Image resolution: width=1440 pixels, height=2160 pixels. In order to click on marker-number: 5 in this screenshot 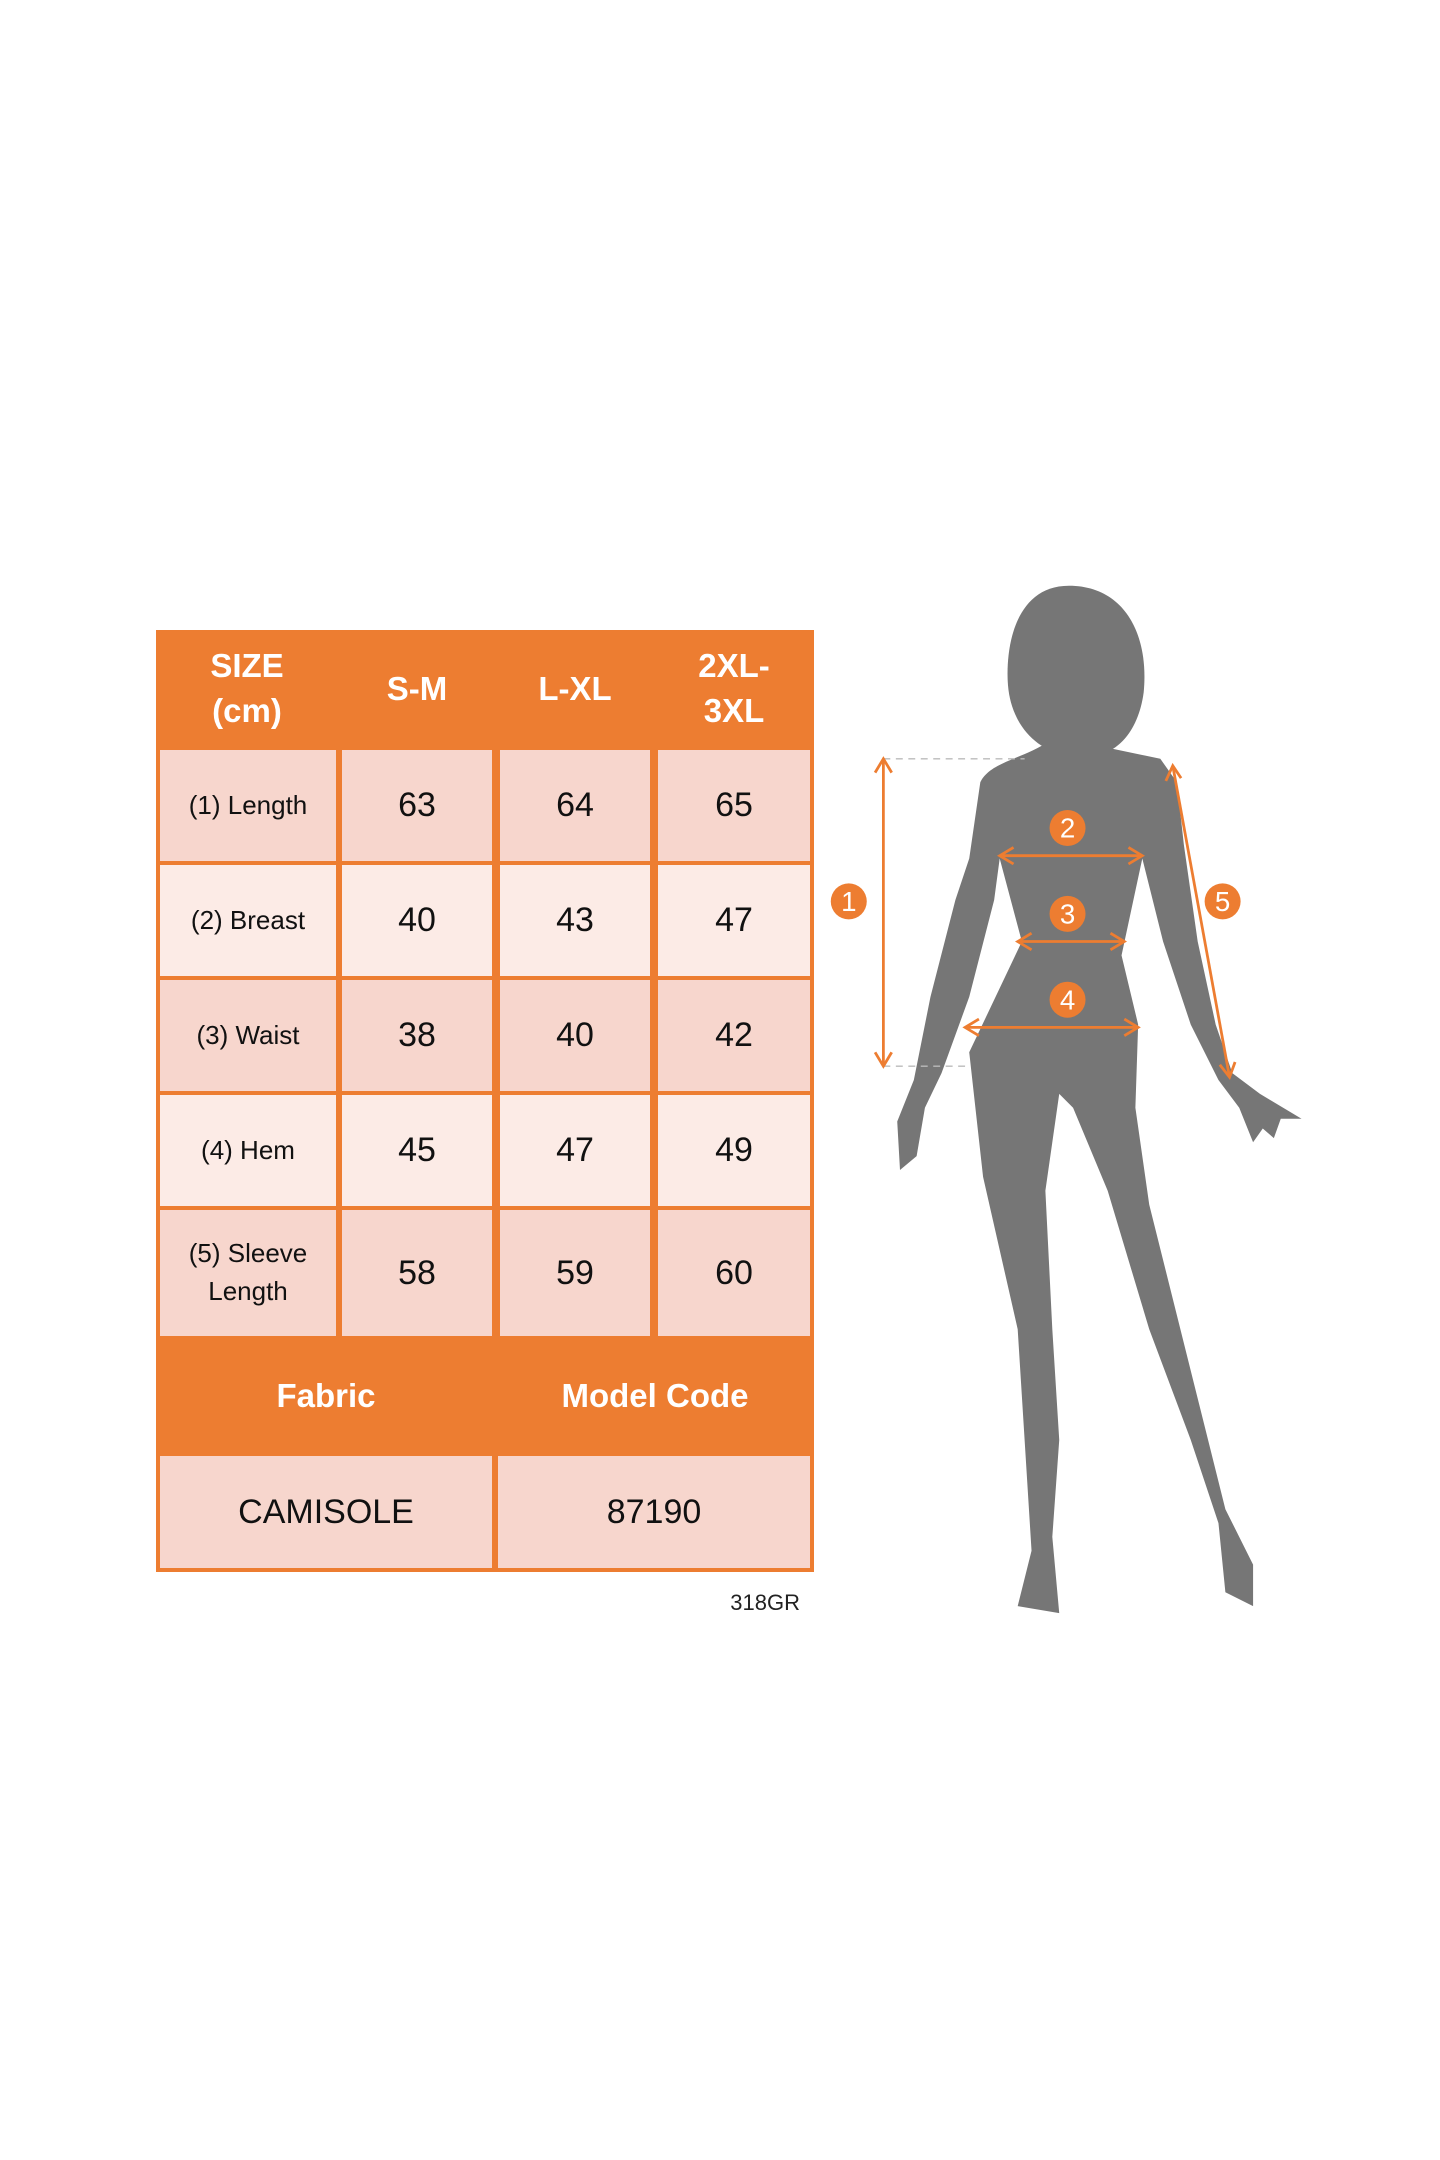, I will do `click(1222, 901)`.